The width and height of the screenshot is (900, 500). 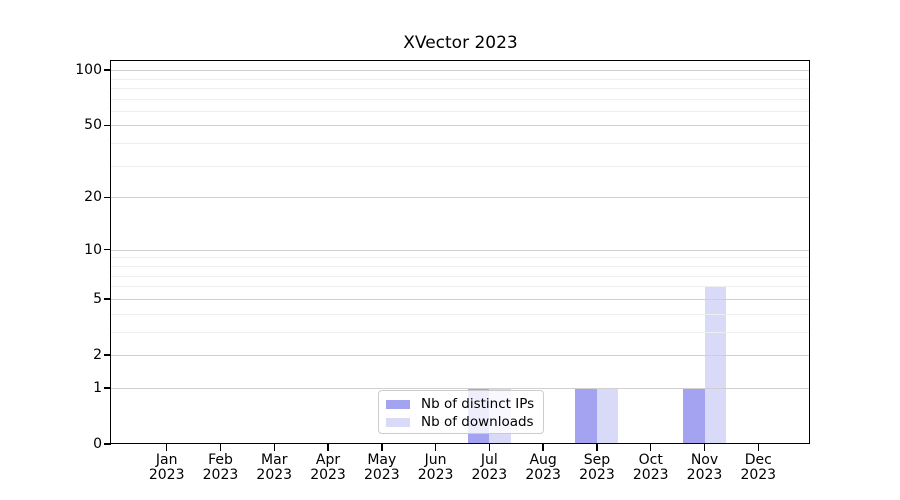 What do you see at coordinates (398, 422) in the screenshot?
I see `legend-swatch-downloads` at bounding box center [398, 422].